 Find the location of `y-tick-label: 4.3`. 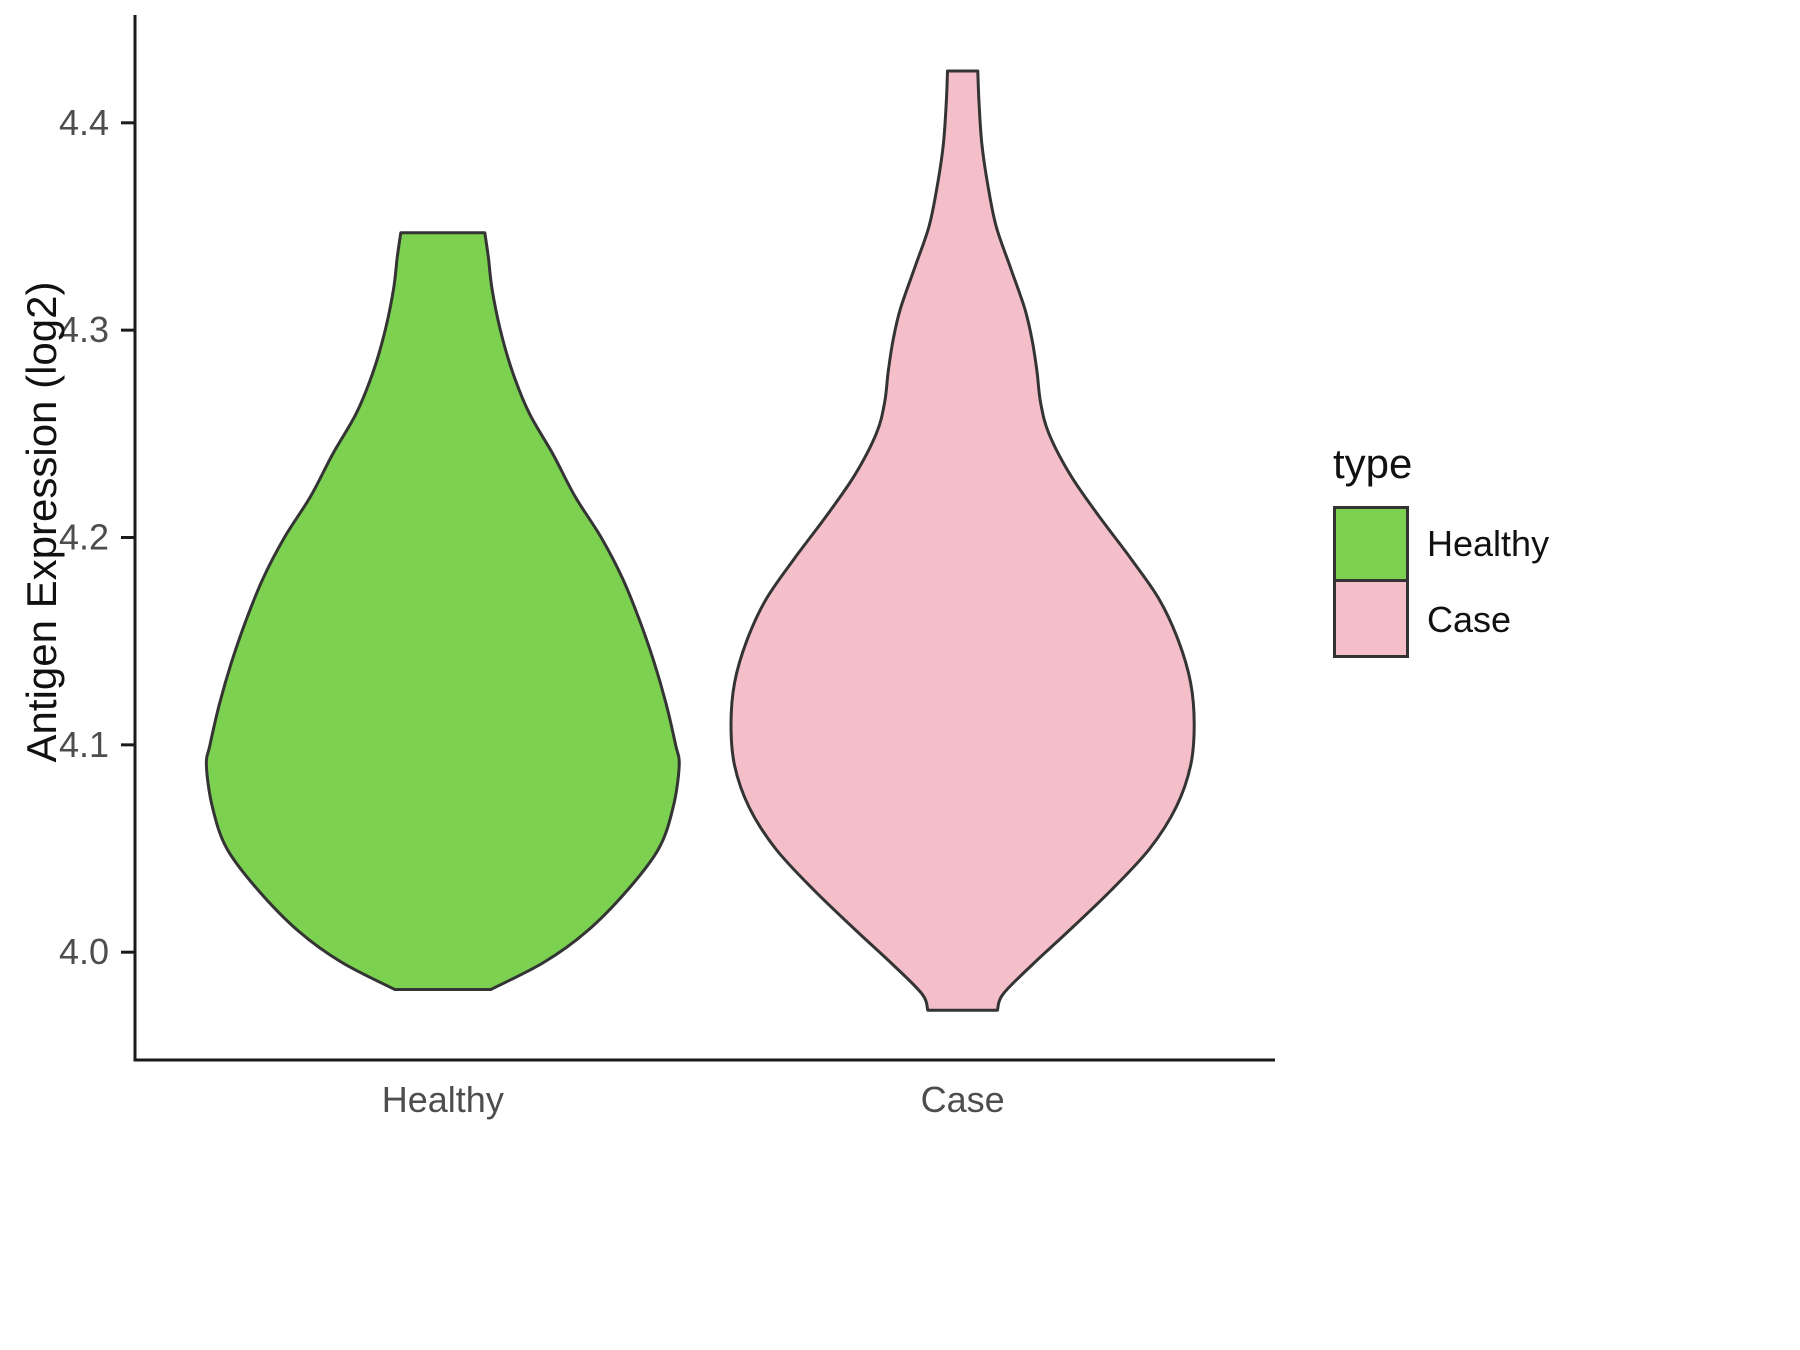

y-tick-label: 4.3 is located at coordinates (84, 329).